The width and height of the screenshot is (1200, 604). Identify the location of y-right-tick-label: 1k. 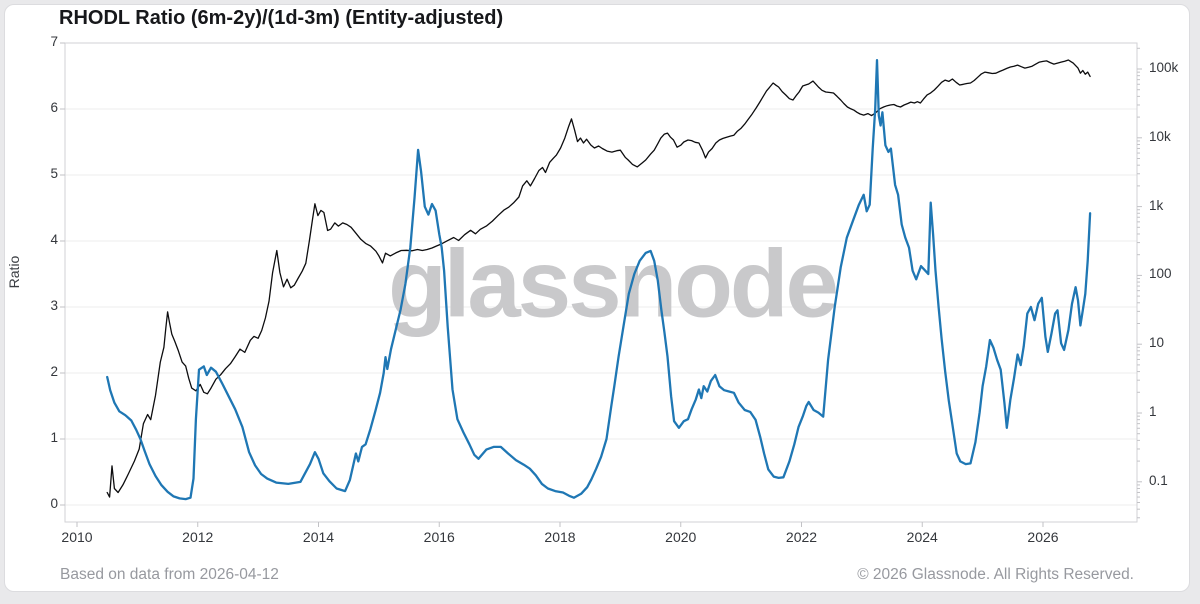
(1156, 205).